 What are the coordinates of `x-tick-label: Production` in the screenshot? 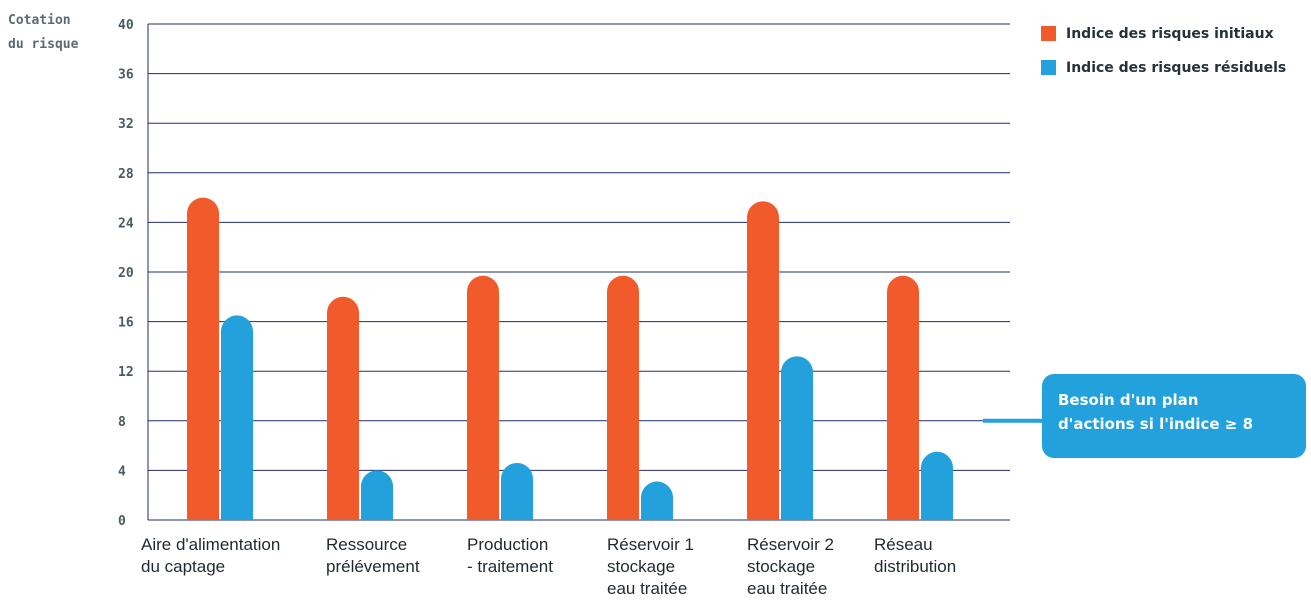 It's located at (507, 544).